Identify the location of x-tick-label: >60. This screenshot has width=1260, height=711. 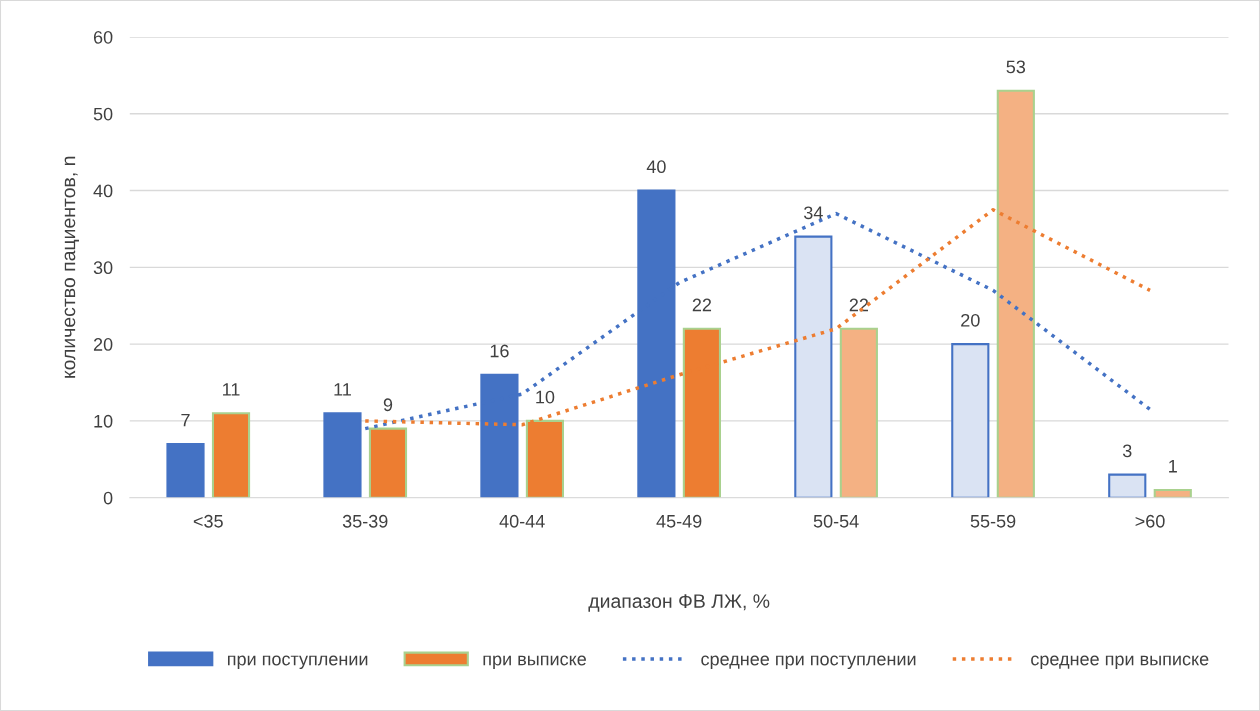
(1150, 521).